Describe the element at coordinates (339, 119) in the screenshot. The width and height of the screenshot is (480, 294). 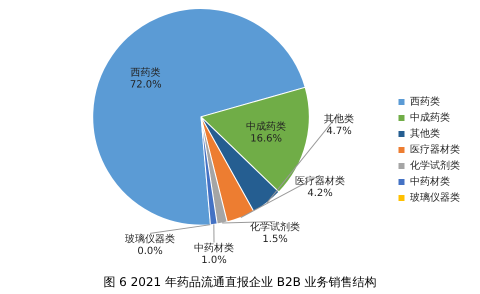
I see `slice-label: 其他类` at that location.